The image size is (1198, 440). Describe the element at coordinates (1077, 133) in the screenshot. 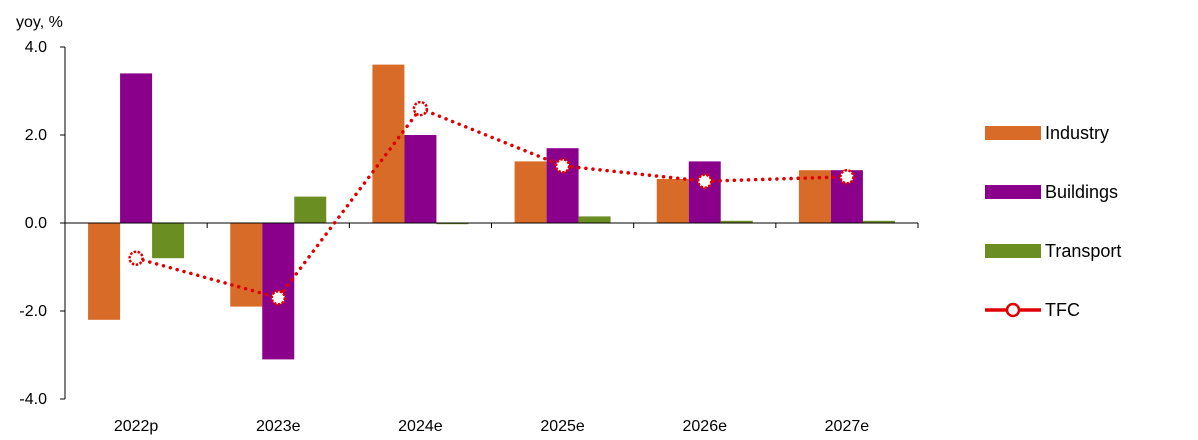

I see `legend-label-industry: Industry` at that location.